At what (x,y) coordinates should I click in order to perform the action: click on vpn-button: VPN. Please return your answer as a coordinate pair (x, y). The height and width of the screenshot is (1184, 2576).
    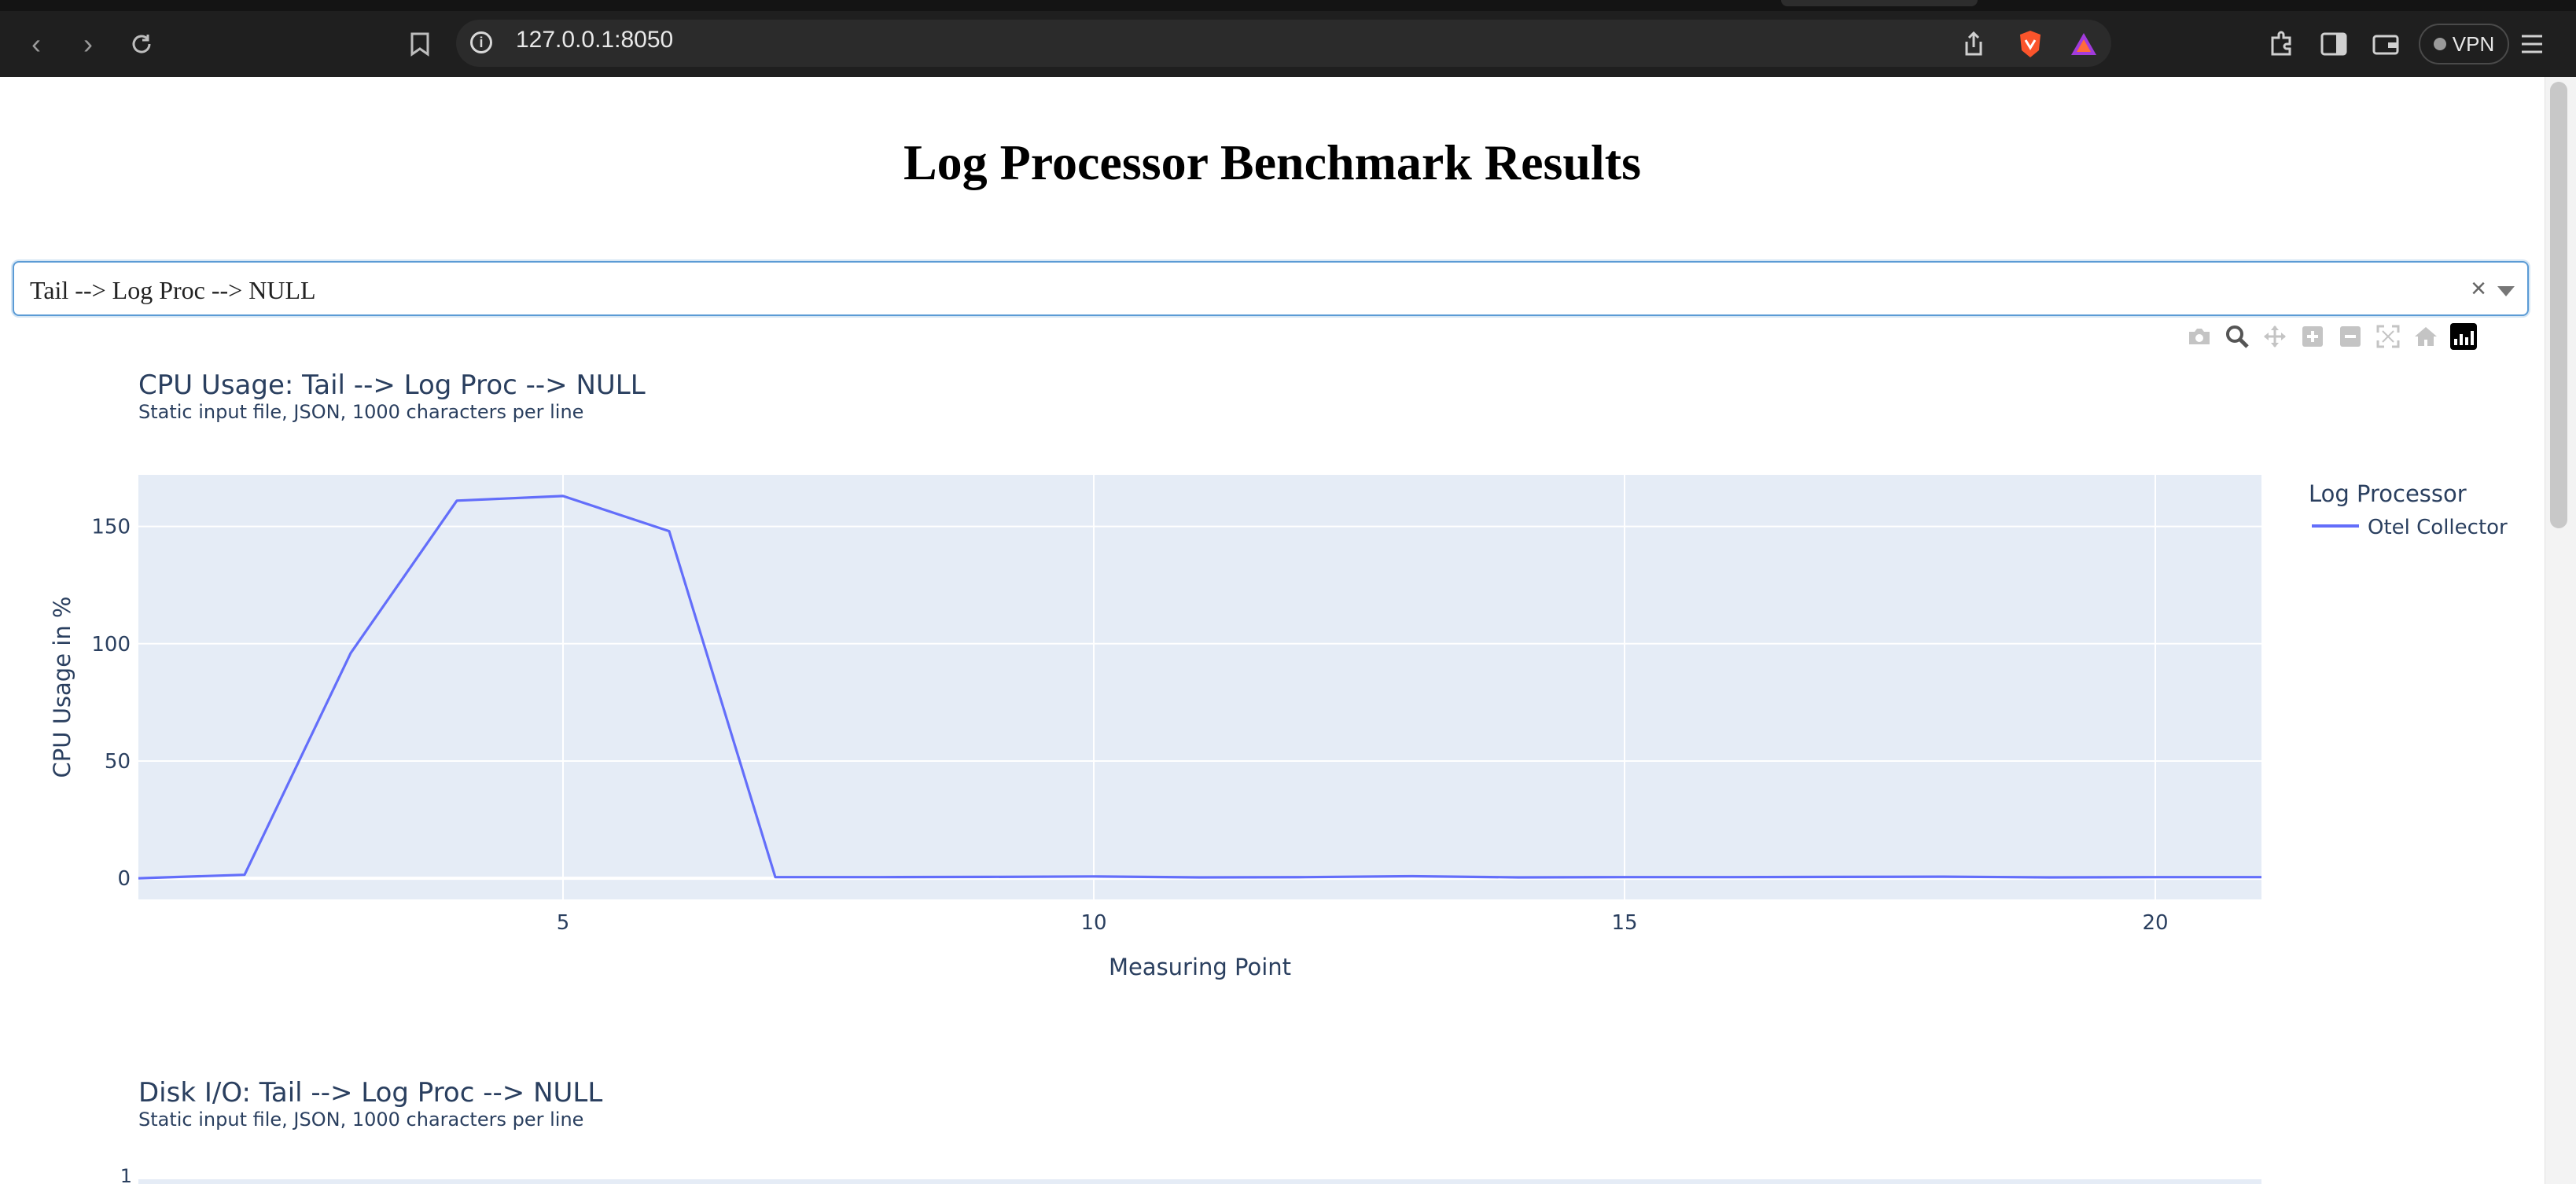
    Looking at the image, I should click on (2464, 44).